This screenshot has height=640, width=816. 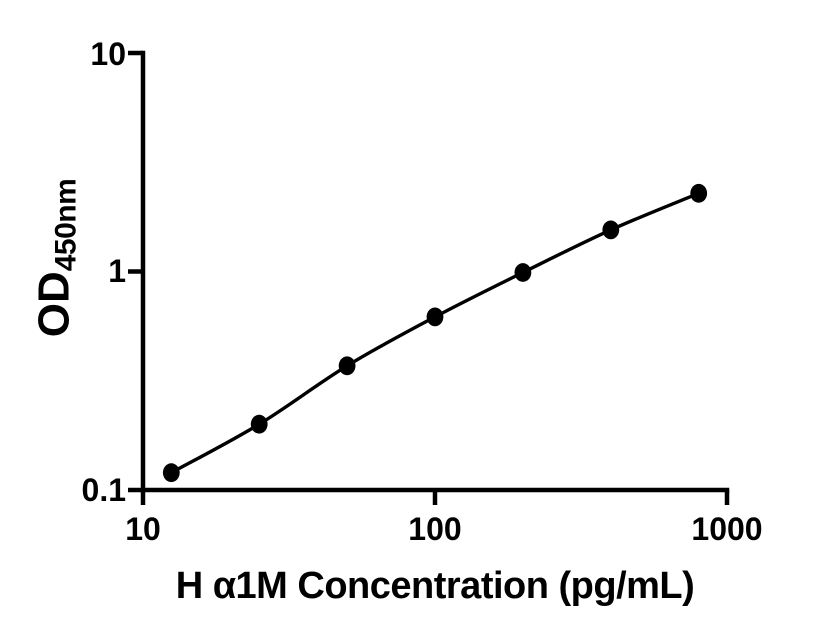 I want to click on x-tick-label-100: 100, so click(x=435, y=529).